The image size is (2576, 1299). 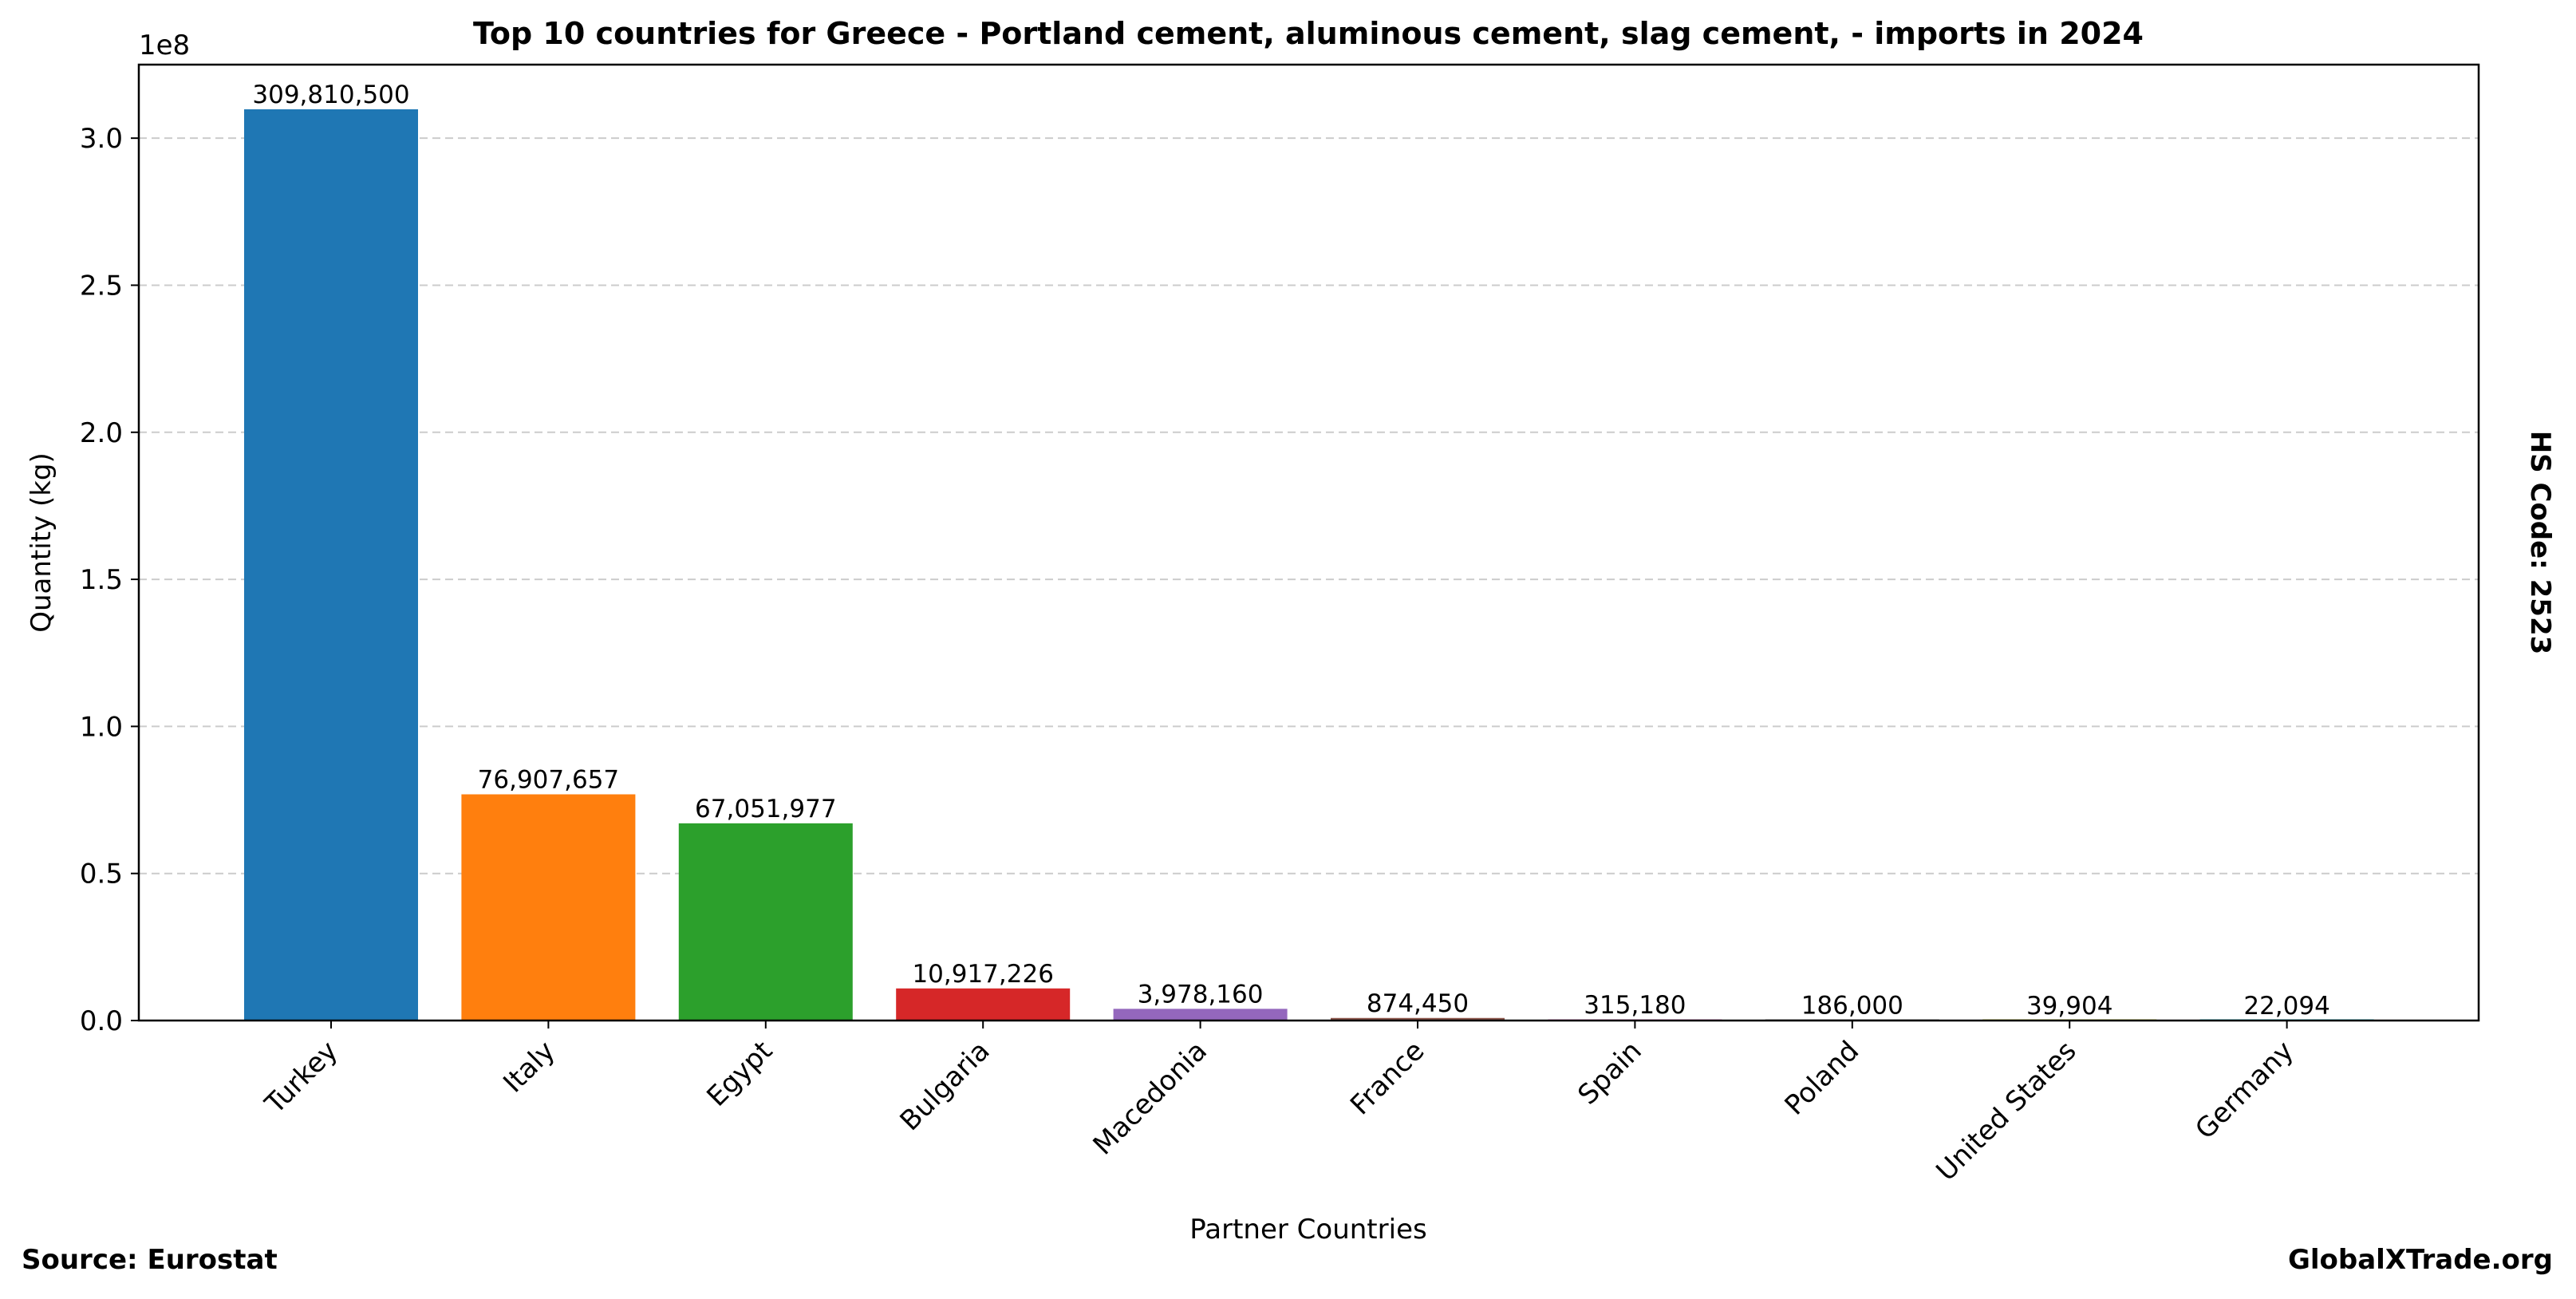 What do you see at coordinates (549, 907) in the screenshot?
I see `bar-italy` at bounding box center [549, 907].